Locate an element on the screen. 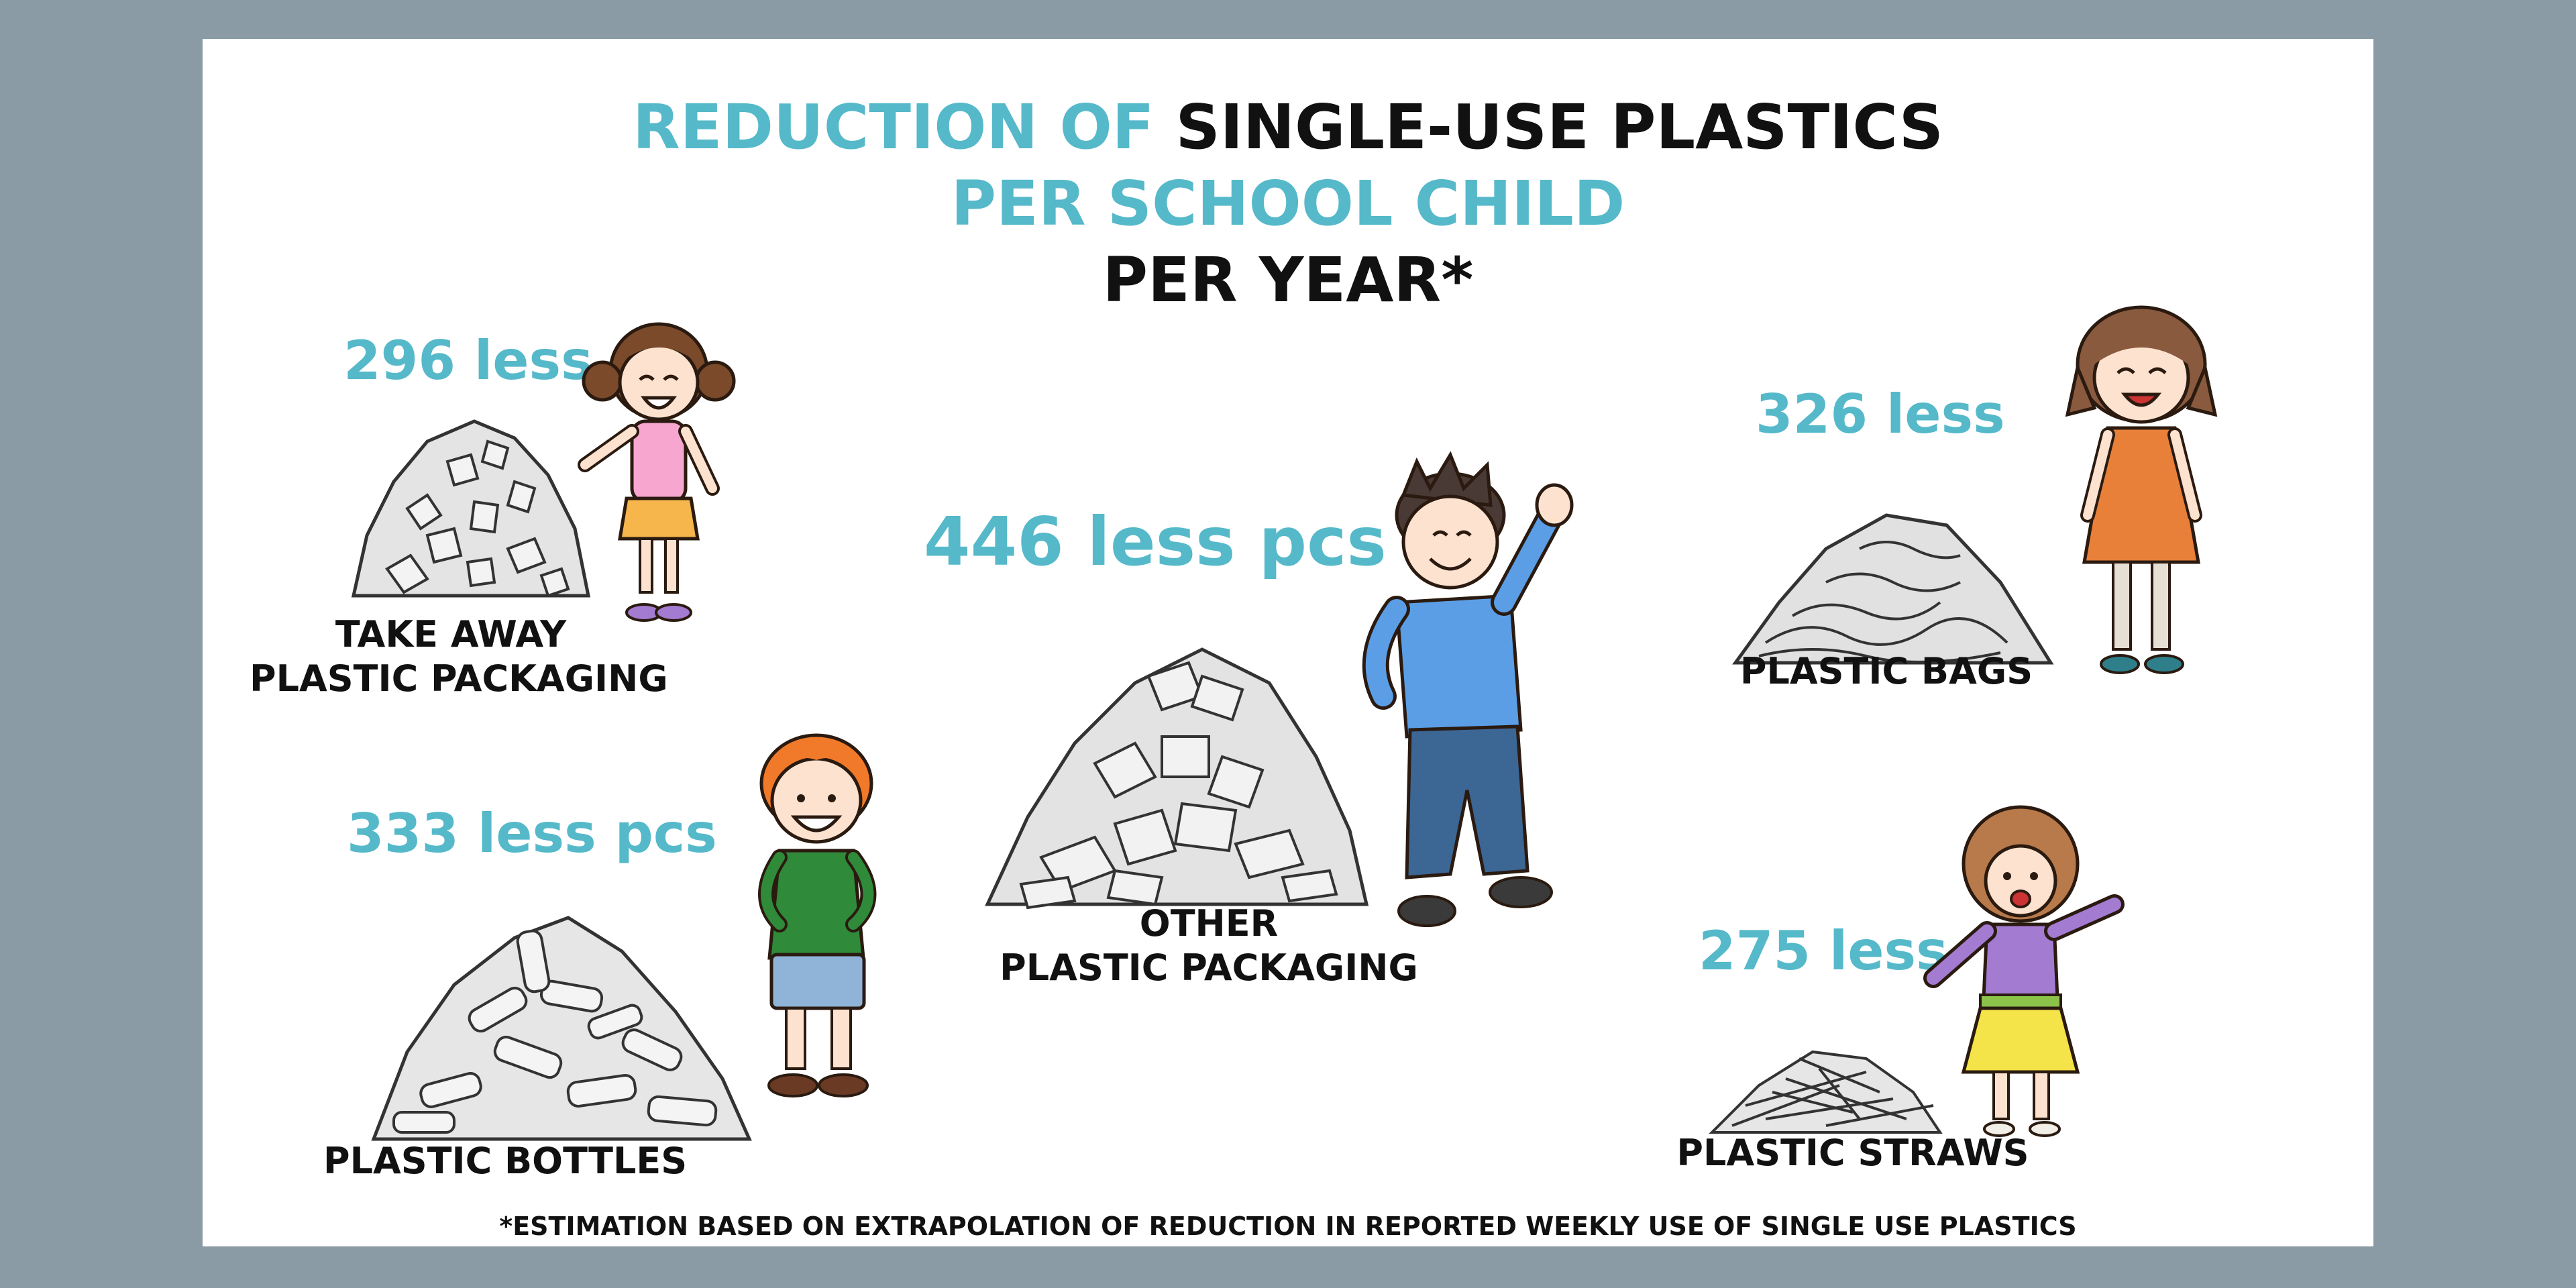 The width and height of the screenshot is (2576, 1288). other-label-line-1: OTHER is located at coordinates (1209, 923).